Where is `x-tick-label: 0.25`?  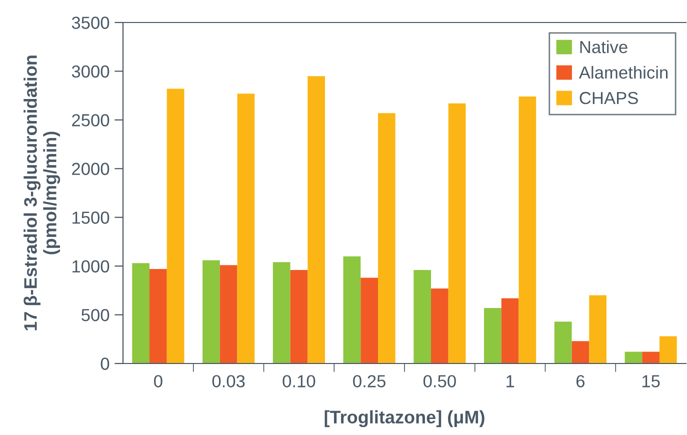 x-tick-label: 0.25 is located at coordinates (369, 381).